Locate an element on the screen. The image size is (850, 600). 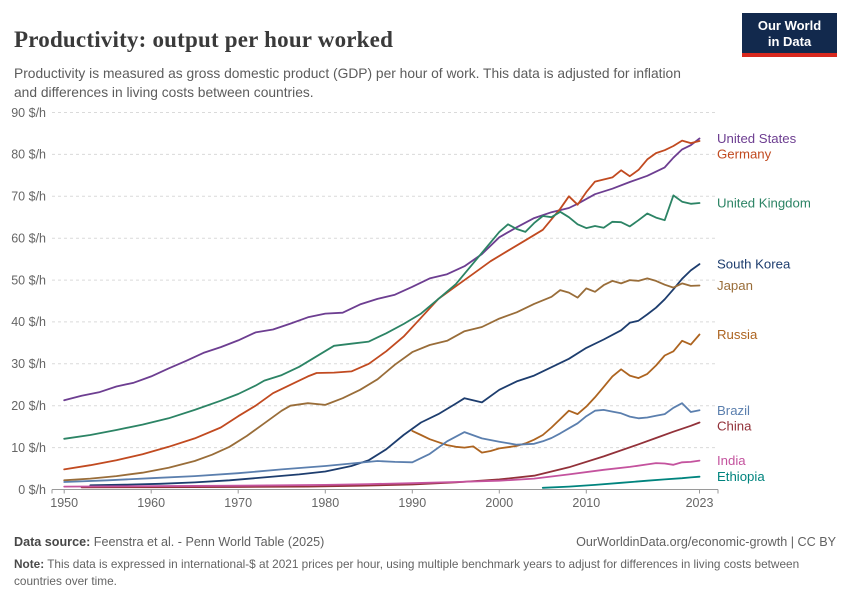
series-label-ethiopia: Ethiopia is located at coordinates (741, 476).